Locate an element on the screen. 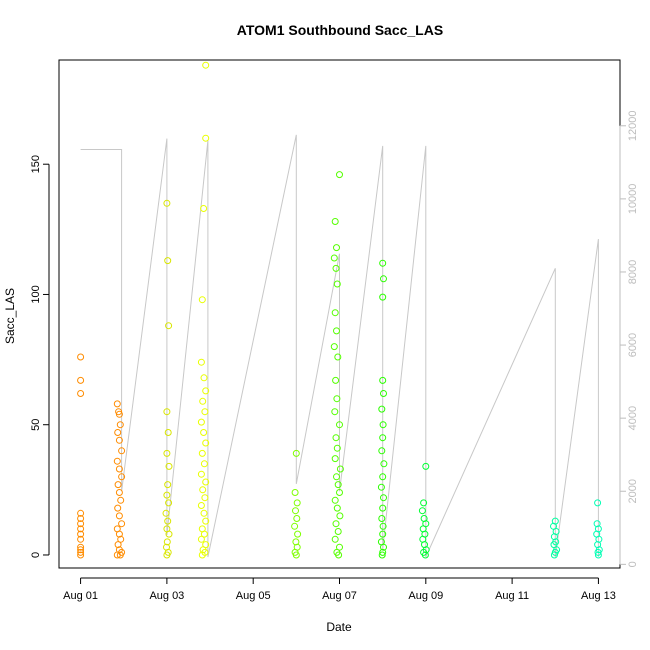  chart-title: ATOM1 Southbound Sacc_LAS is located at coordinates (340, 30).